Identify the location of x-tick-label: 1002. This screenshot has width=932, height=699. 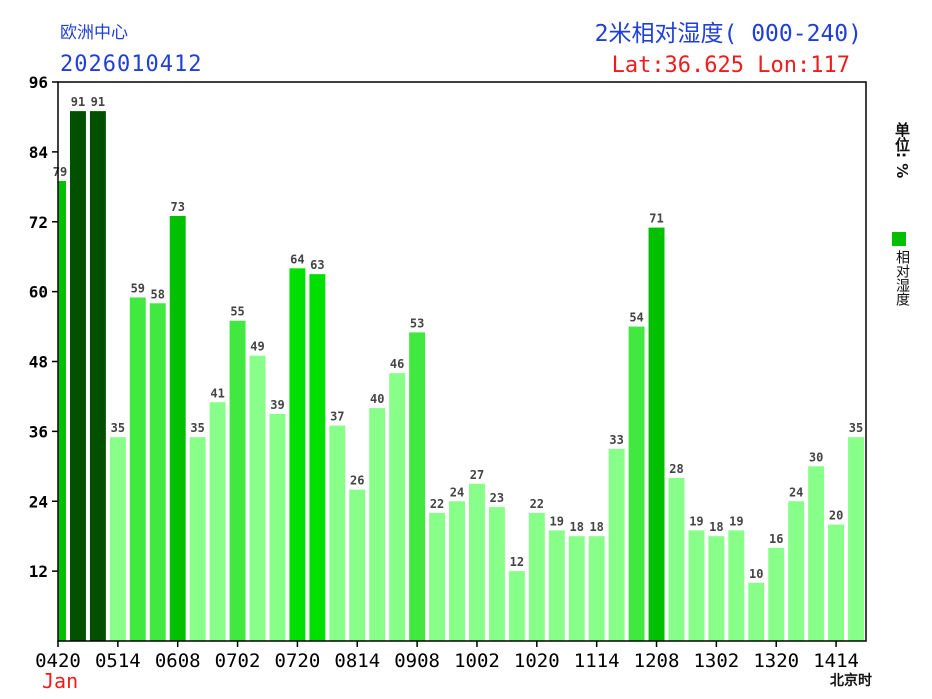
(477, 661).